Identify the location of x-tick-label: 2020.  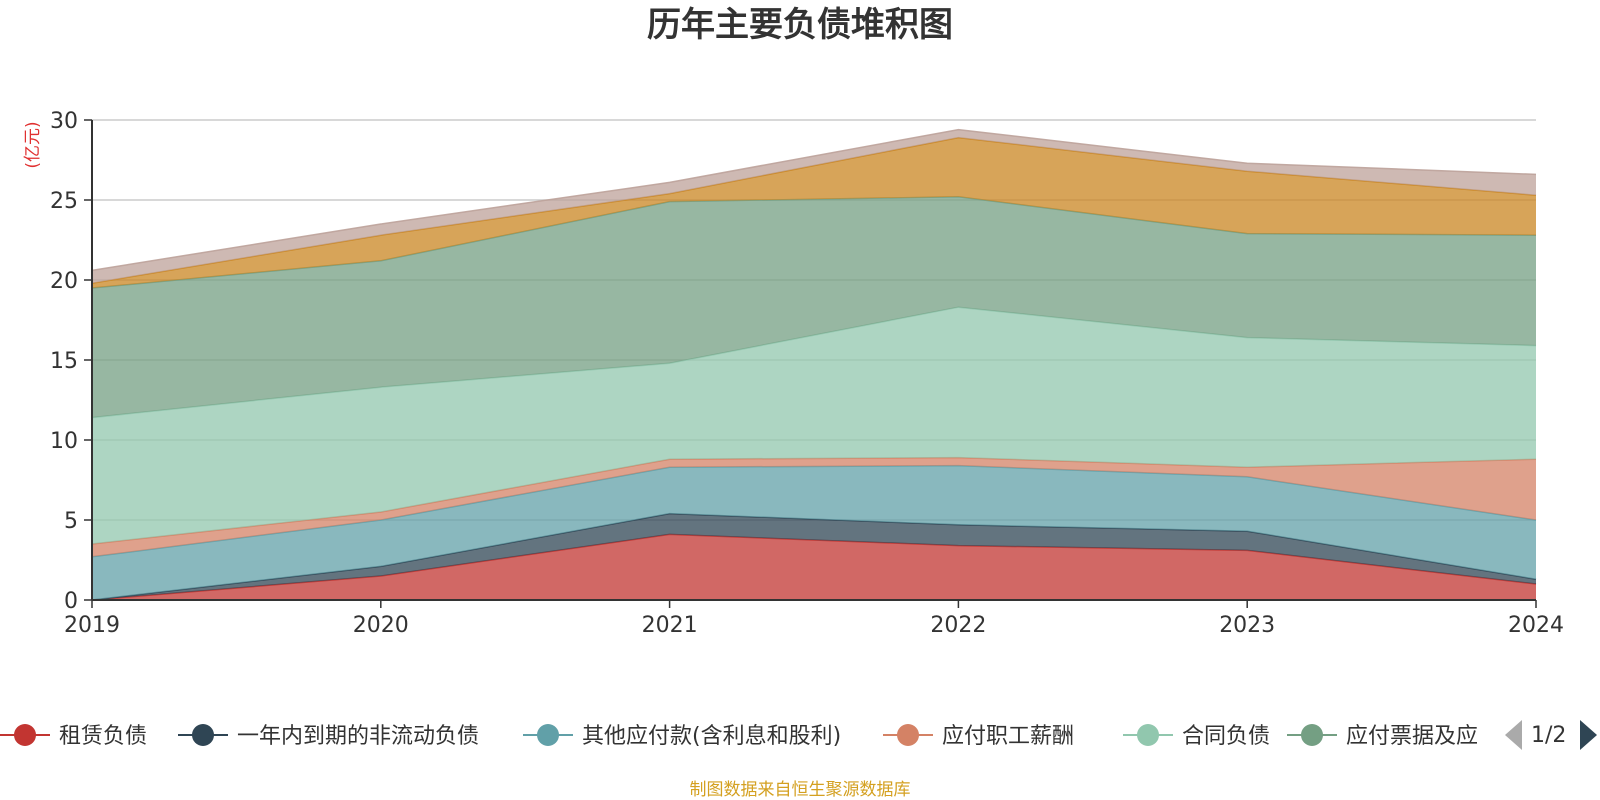
(381, 625).